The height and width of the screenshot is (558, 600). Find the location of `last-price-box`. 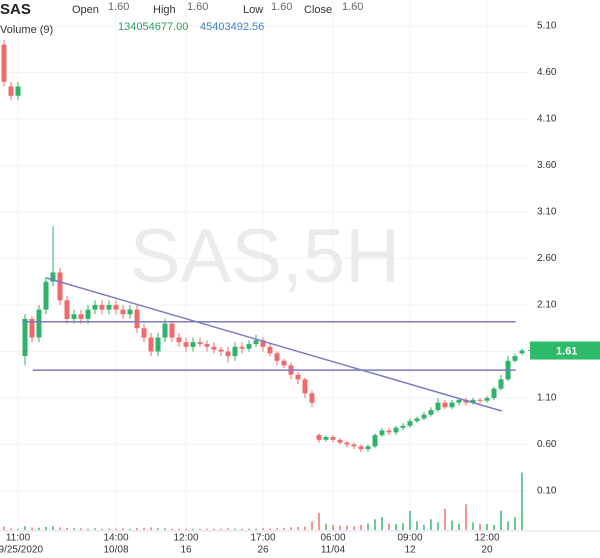

last-price-box is located at coordinates (565, 350).